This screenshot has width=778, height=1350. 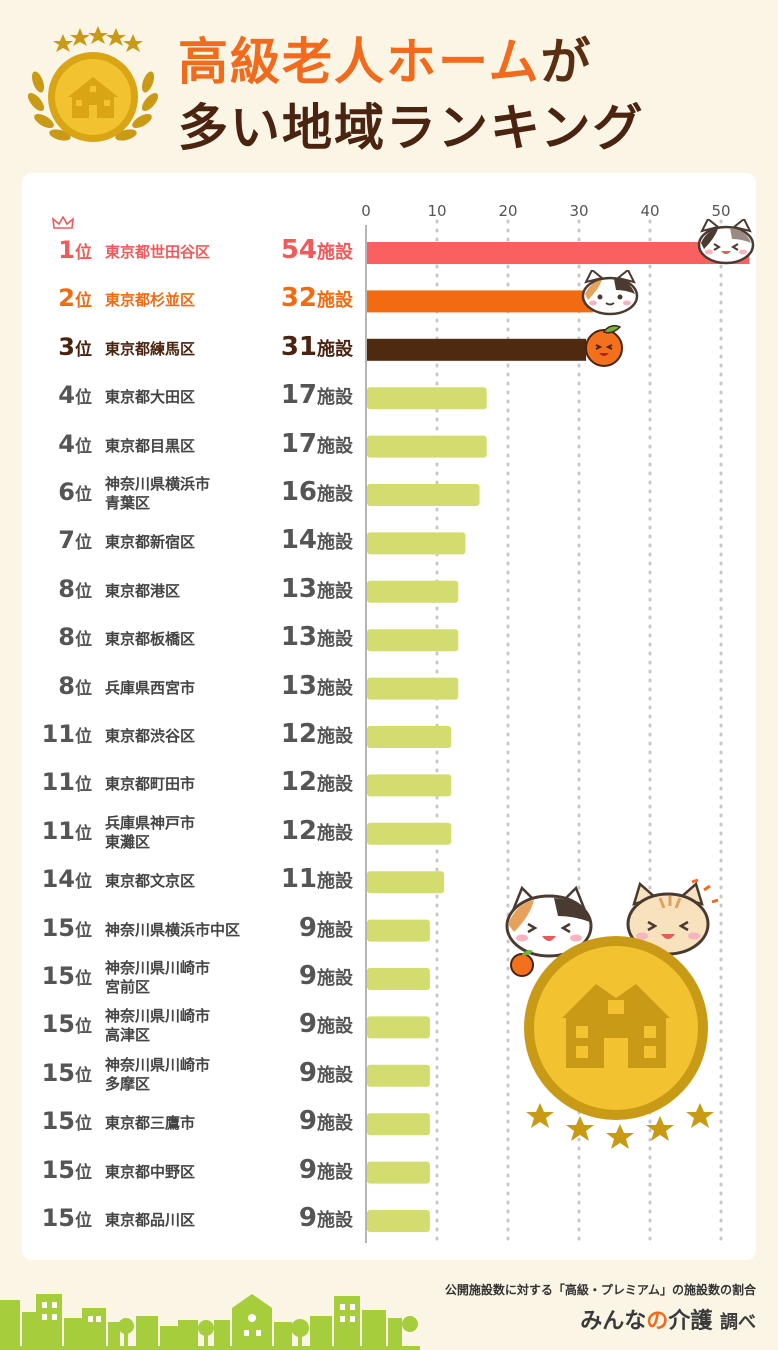 I want to click on ranking-row: 15位 神奈川県川崎市 宮前区 9施設, so click(x=192, y=979).